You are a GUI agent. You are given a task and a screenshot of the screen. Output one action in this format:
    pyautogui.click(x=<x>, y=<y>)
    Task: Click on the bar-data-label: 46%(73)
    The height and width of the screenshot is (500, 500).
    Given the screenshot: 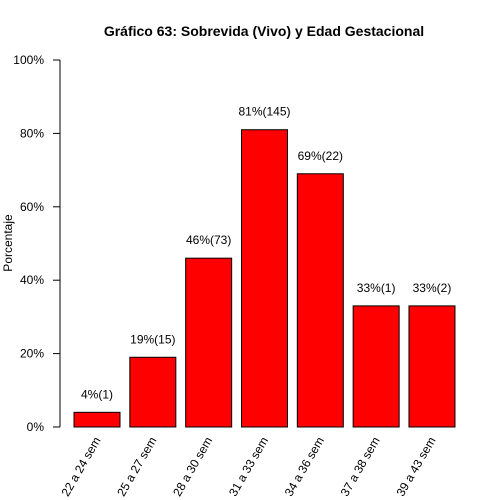 What is the action you would take?
    pyautogui.click(x=208, y=240)
    